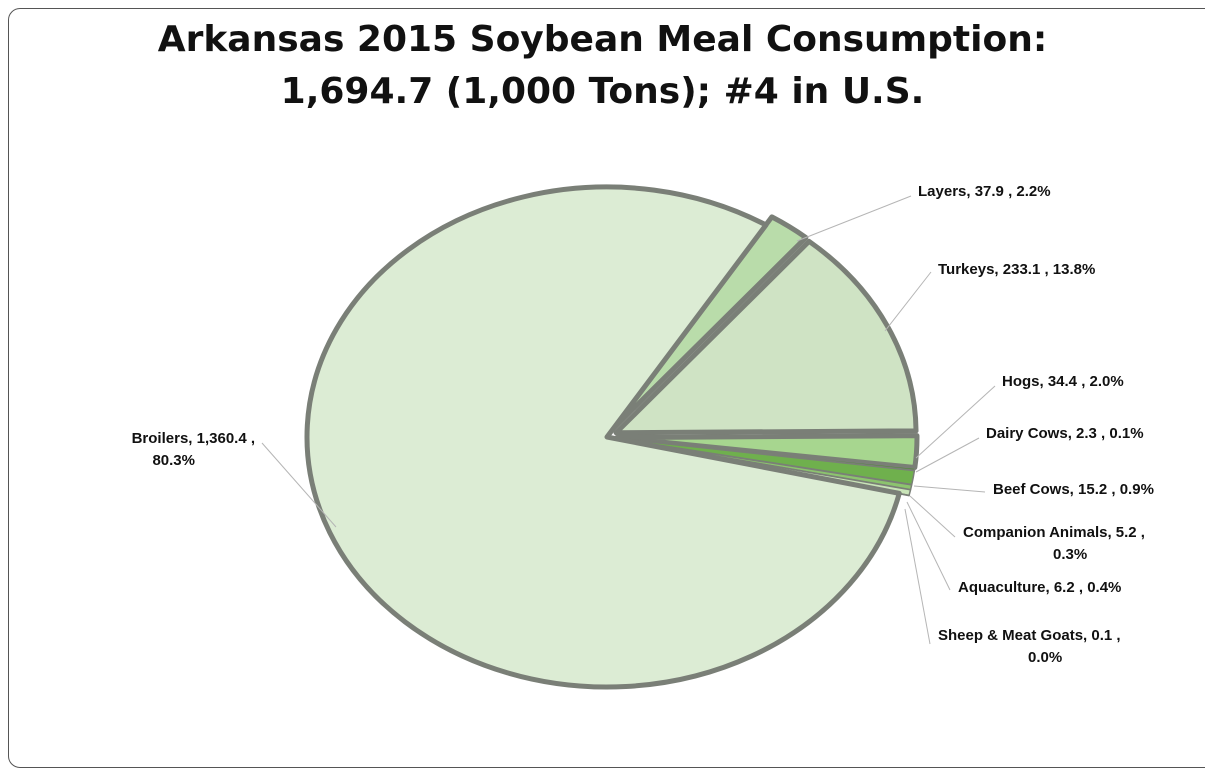  I want to click on data-label: Dairy Cows, 2.3 , 0.1%, so click(1065, 433).